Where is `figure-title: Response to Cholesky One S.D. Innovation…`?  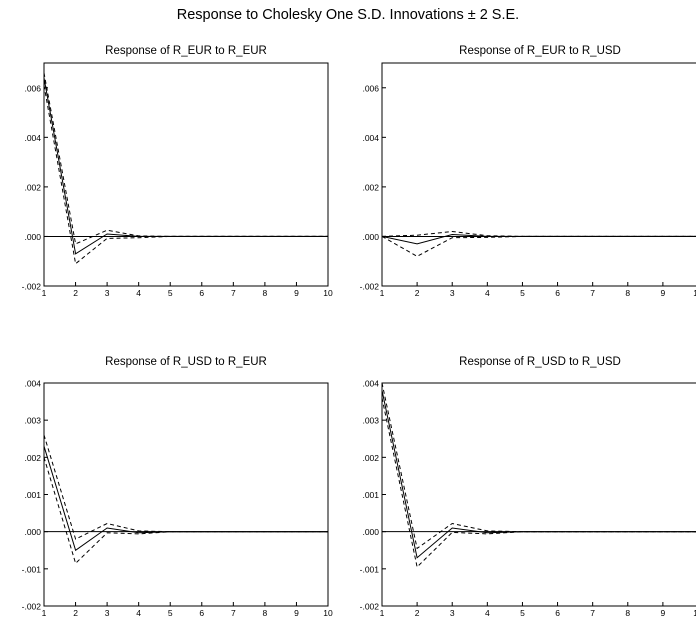 figure-title: Response to Cholesky One S.D. Innovation… is located at coordinates (348, 15).